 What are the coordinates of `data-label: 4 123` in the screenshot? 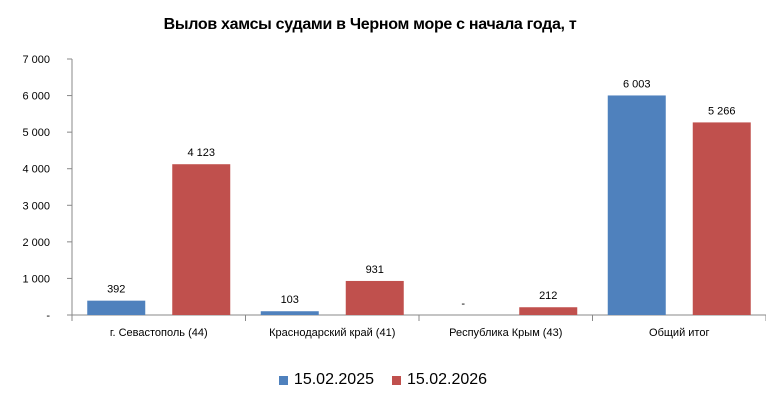 It's located at (201, 153).